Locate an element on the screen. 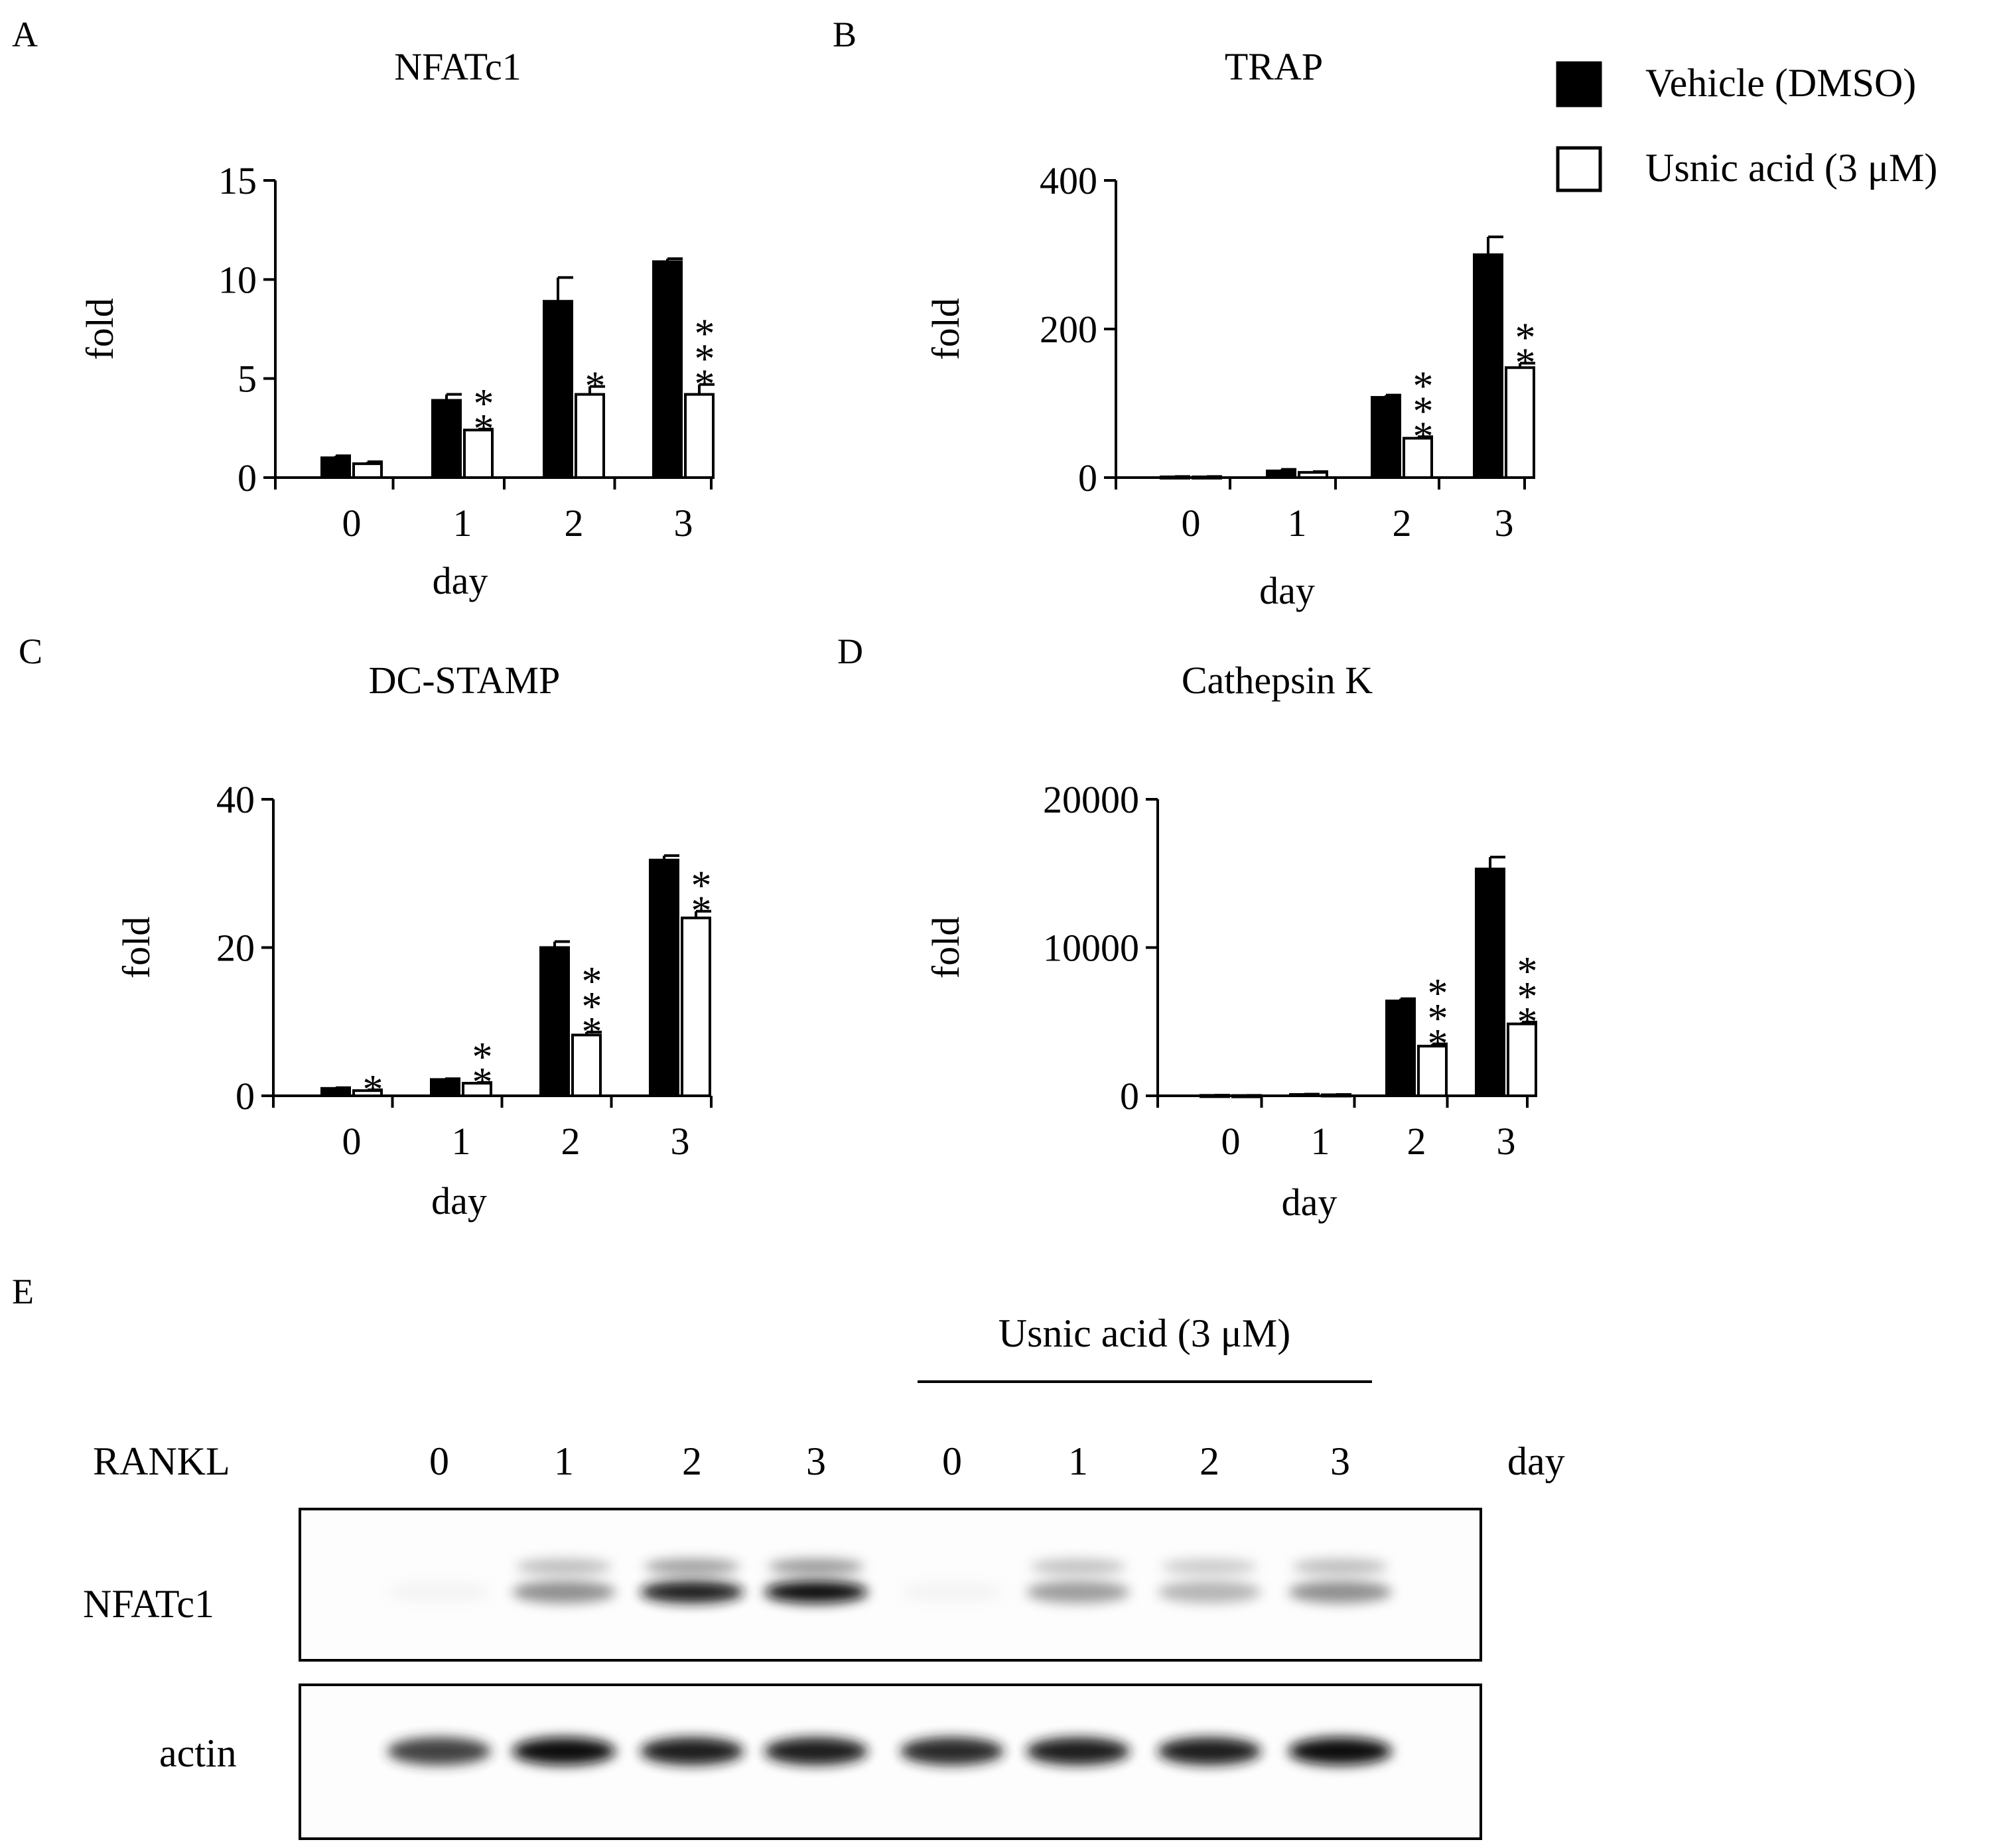 This screenshot has height=1848, width=1995. blot-row-nfatc1: NFATc1 is located at coordinates (782, 1585).